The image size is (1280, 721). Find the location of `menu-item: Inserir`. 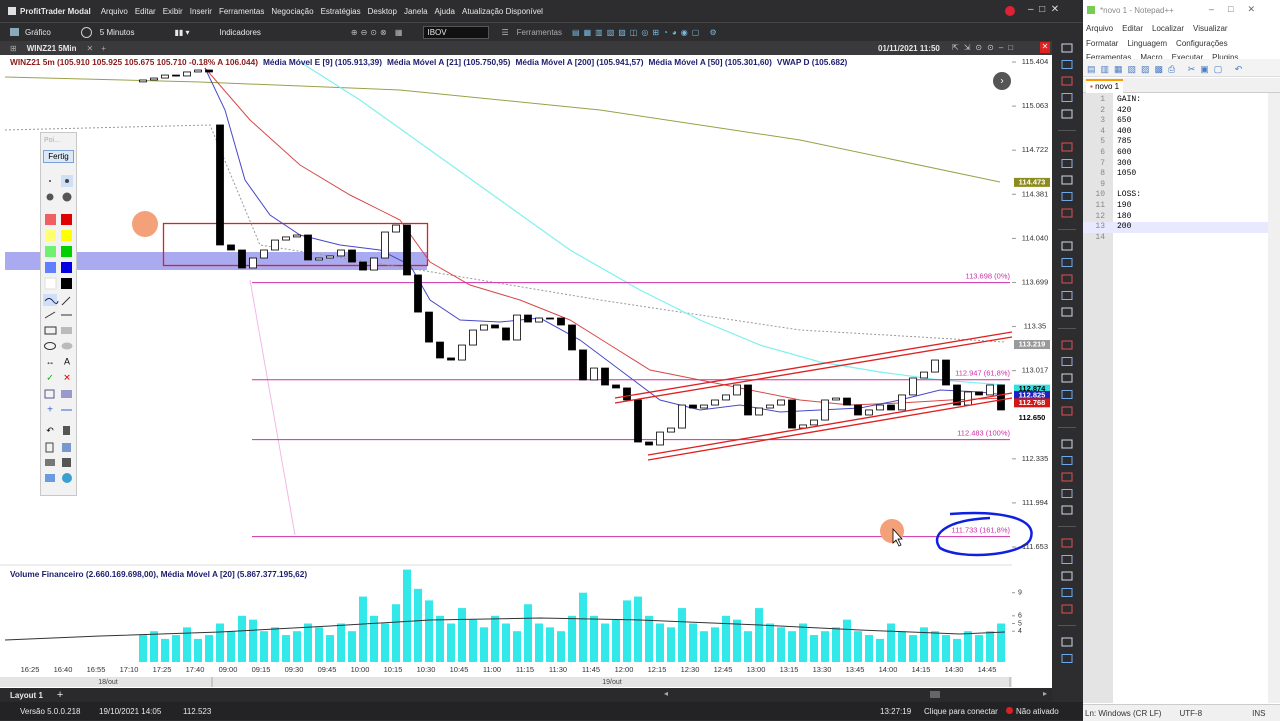

menu-item: Inserir is located at coordinates (200, 11).